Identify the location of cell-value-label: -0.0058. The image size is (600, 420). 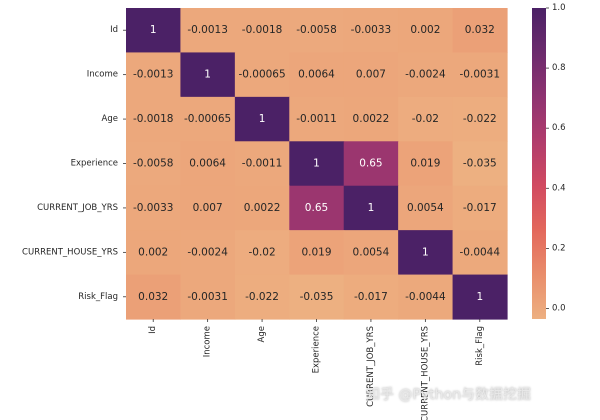
(153, 164).